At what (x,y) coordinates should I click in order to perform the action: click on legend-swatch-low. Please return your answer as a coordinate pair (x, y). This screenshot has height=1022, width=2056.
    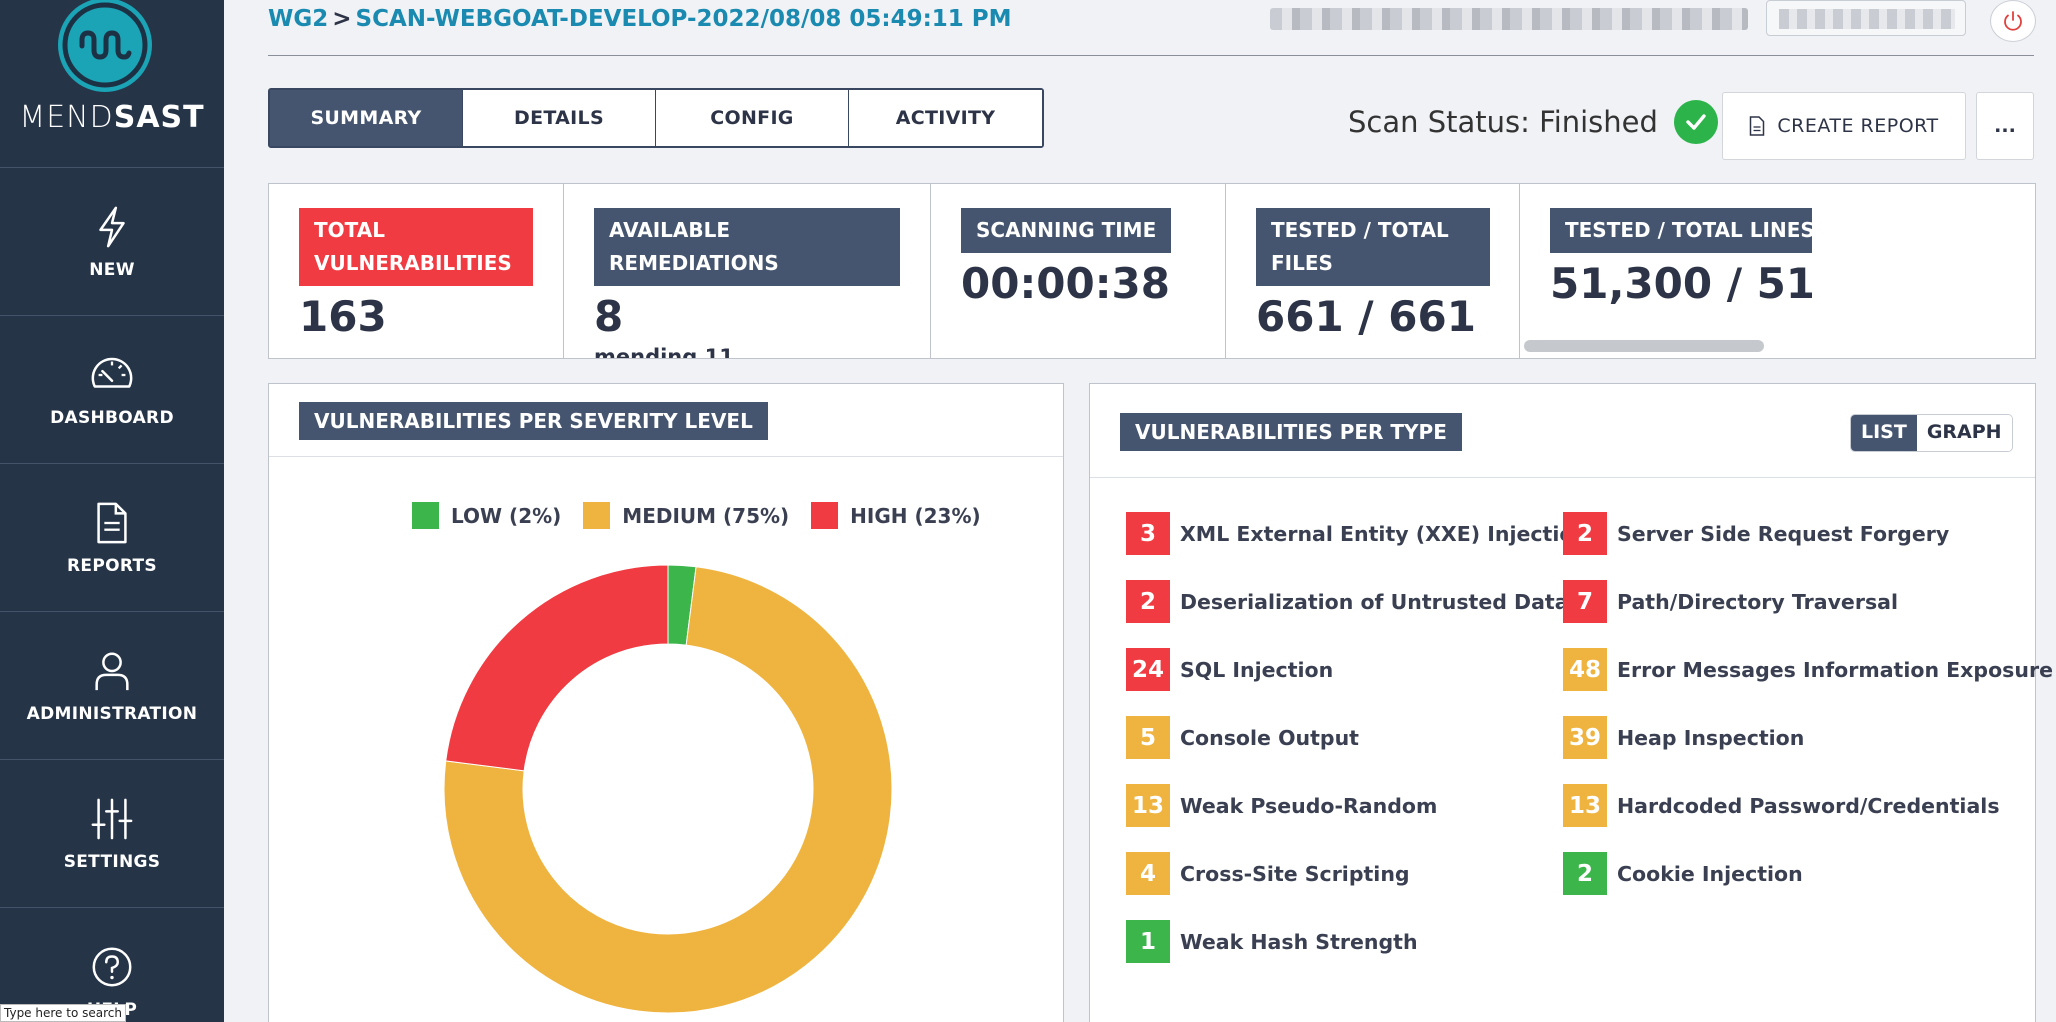
    Looking at the image, I should click on (425, 515).